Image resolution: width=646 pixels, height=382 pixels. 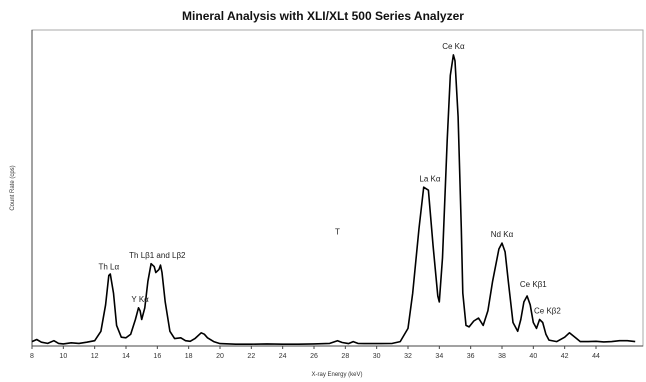 What do you see at coordinates (189, 356) in the screenshot?
I see `x-tick-label: 18` at bounding box center [189, 356].